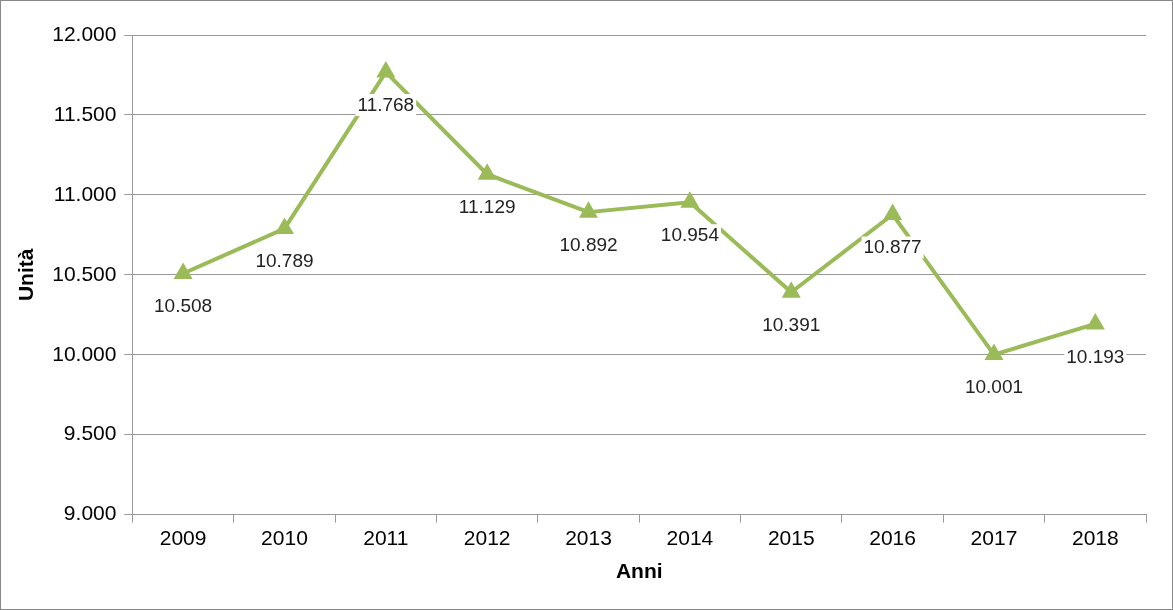 This screenshot has height=610, width=1173. I want to click on x-tick-label: 2012, so click(487, 537).